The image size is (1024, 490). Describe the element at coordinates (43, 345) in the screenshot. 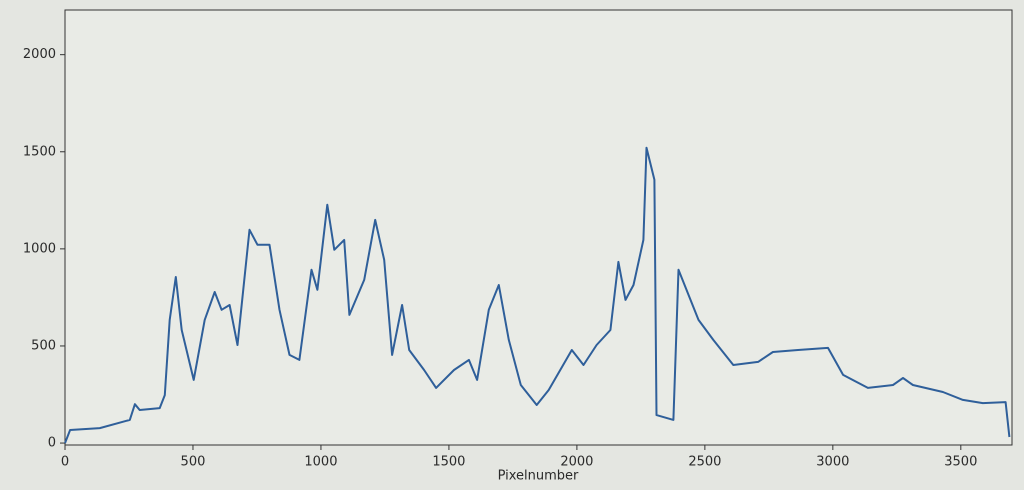

I see `y-tick-label: 500` at that location.